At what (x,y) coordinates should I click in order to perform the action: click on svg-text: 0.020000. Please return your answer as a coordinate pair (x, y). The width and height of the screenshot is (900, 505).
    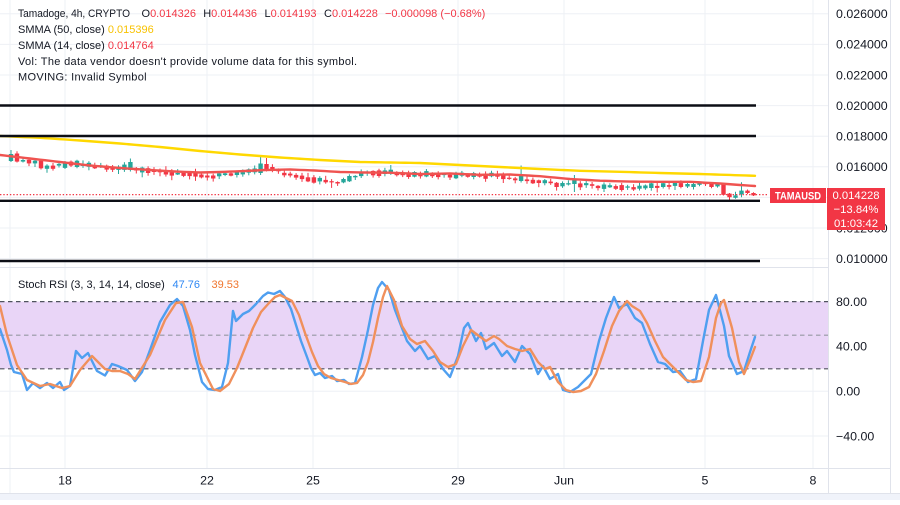
    Looking at the image, I should click on (862, 106).